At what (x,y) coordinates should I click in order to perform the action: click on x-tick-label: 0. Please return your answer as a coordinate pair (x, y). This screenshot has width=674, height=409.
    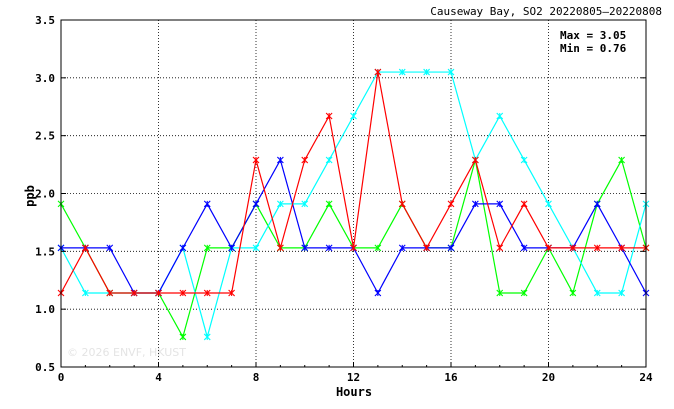
    Looking at the image, I should click on (61, 377).